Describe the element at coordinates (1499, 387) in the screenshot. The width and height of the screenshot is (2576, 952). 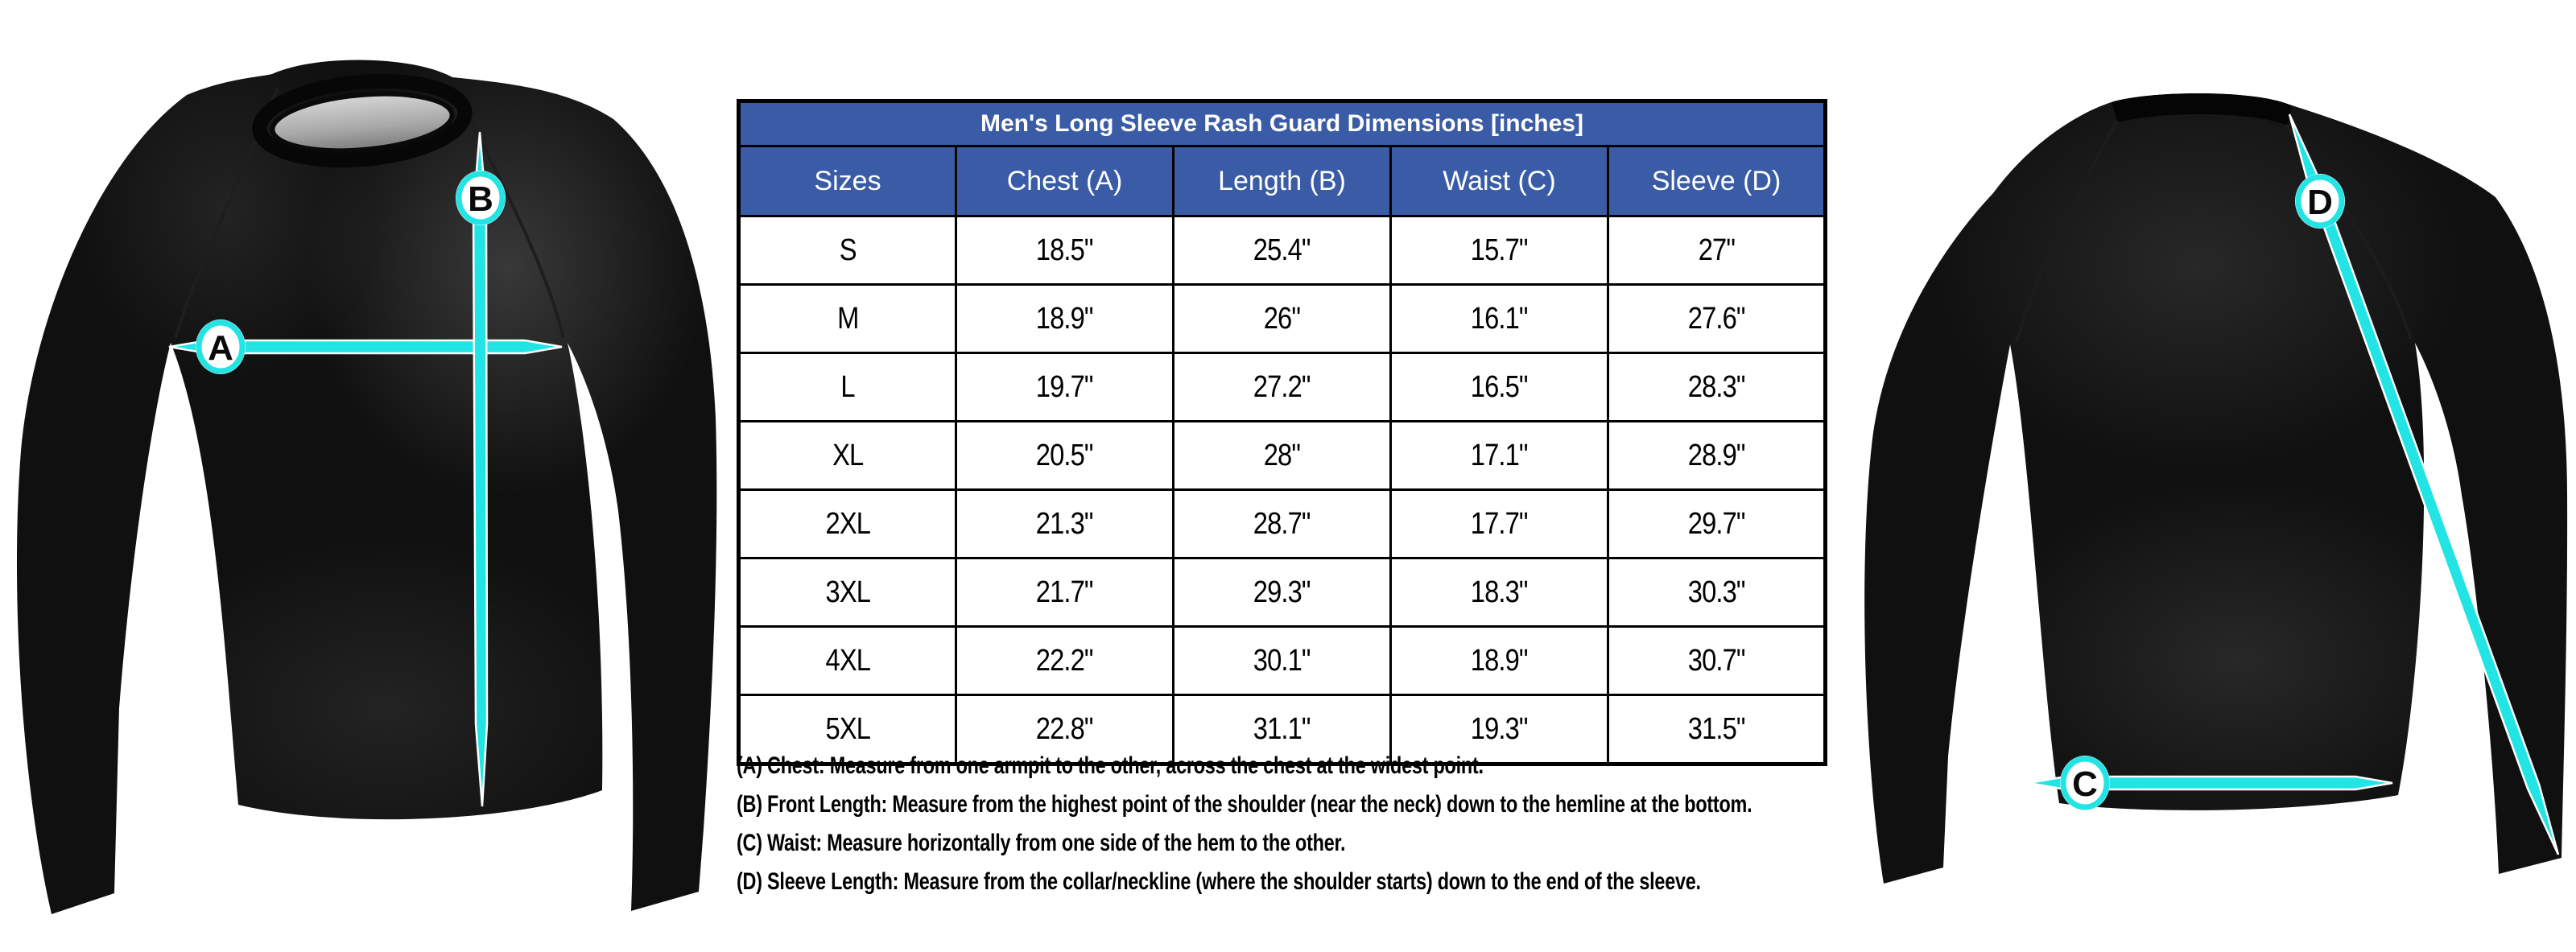
I see `table-cell: 16.5"` at that location.